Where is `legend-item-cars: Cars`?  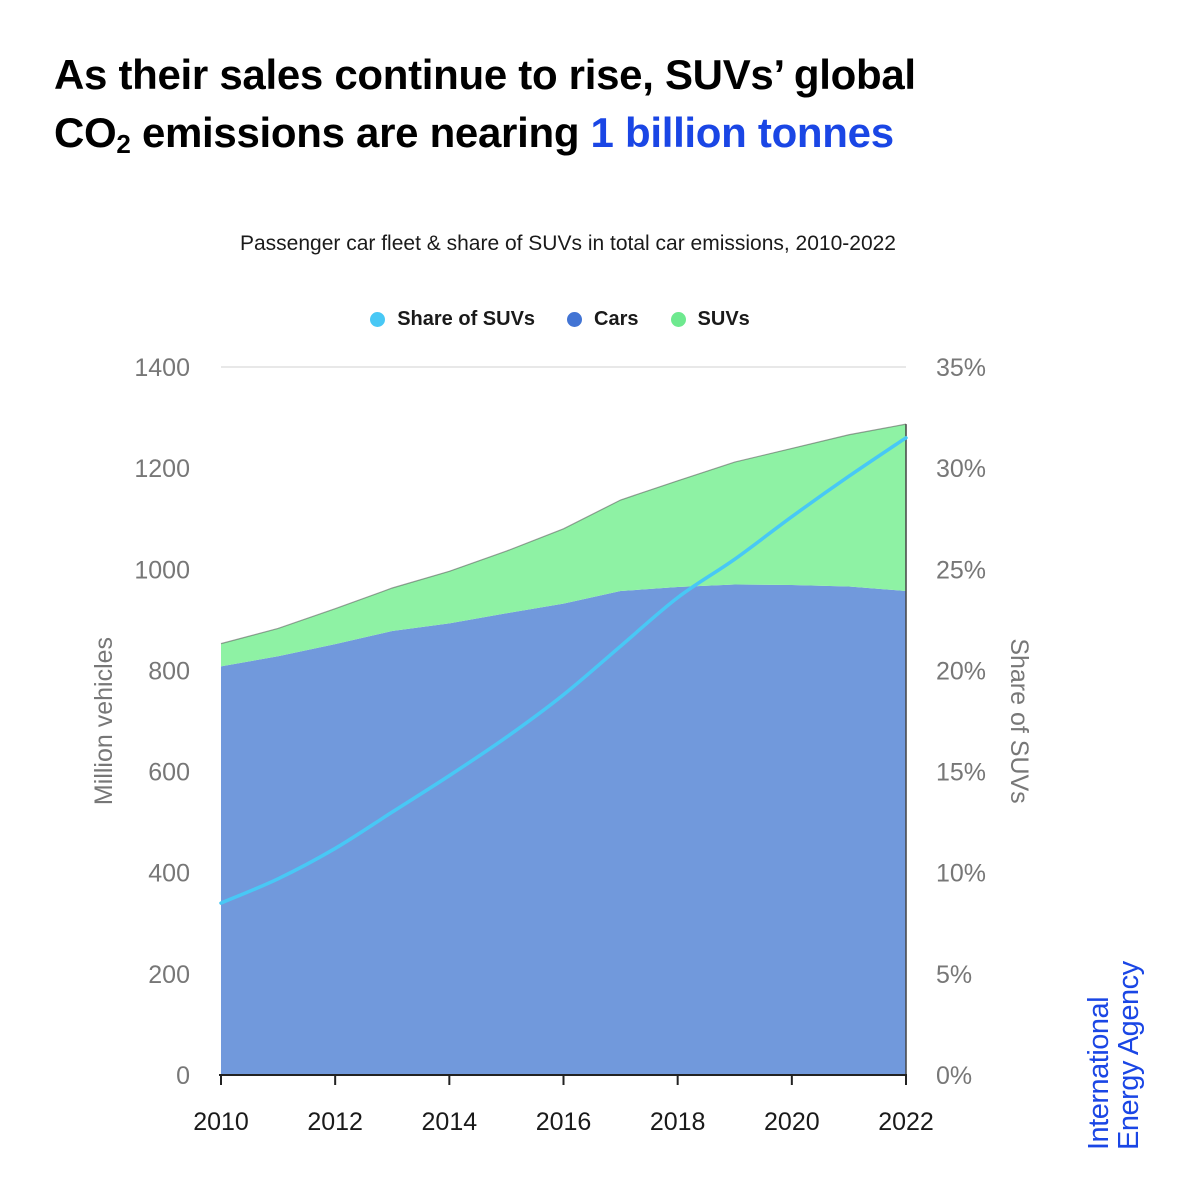
legend-item-cars: Cars is located at coordinates (603, 319).